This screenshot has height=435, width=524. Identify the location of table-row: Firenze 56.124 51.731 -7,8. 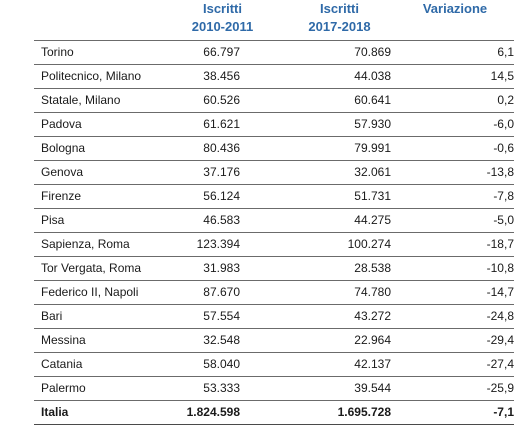
(274, 197).